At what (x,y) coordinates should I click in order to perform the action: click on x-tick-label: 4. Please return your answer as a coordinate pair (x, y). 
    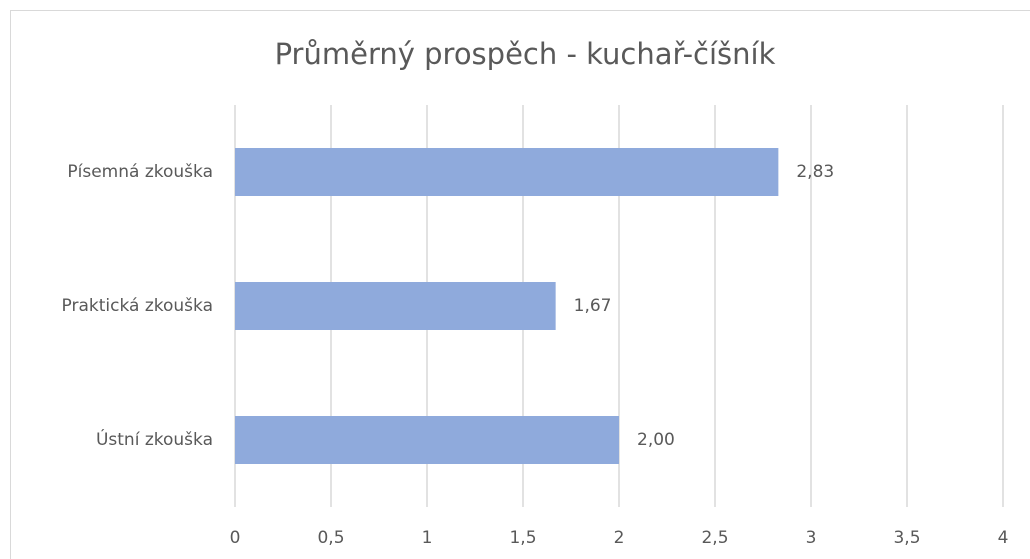
    Looking at the image, I should click on (1003, 538).